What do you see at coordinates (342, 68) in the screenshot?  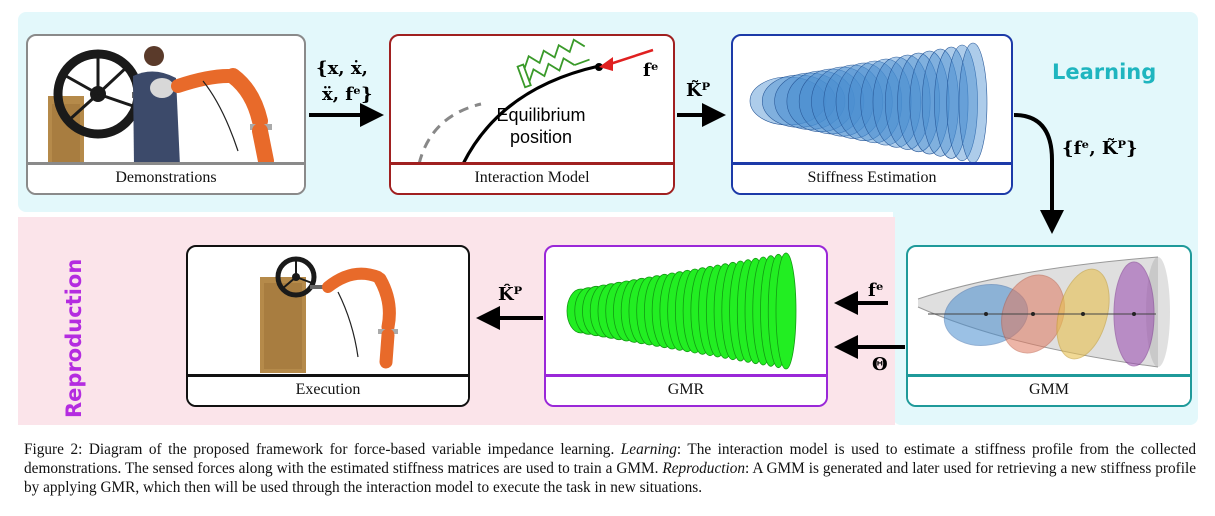 I see `demo-signals-label-line1: {x, ẋ,` at bounding box center [342, 68].